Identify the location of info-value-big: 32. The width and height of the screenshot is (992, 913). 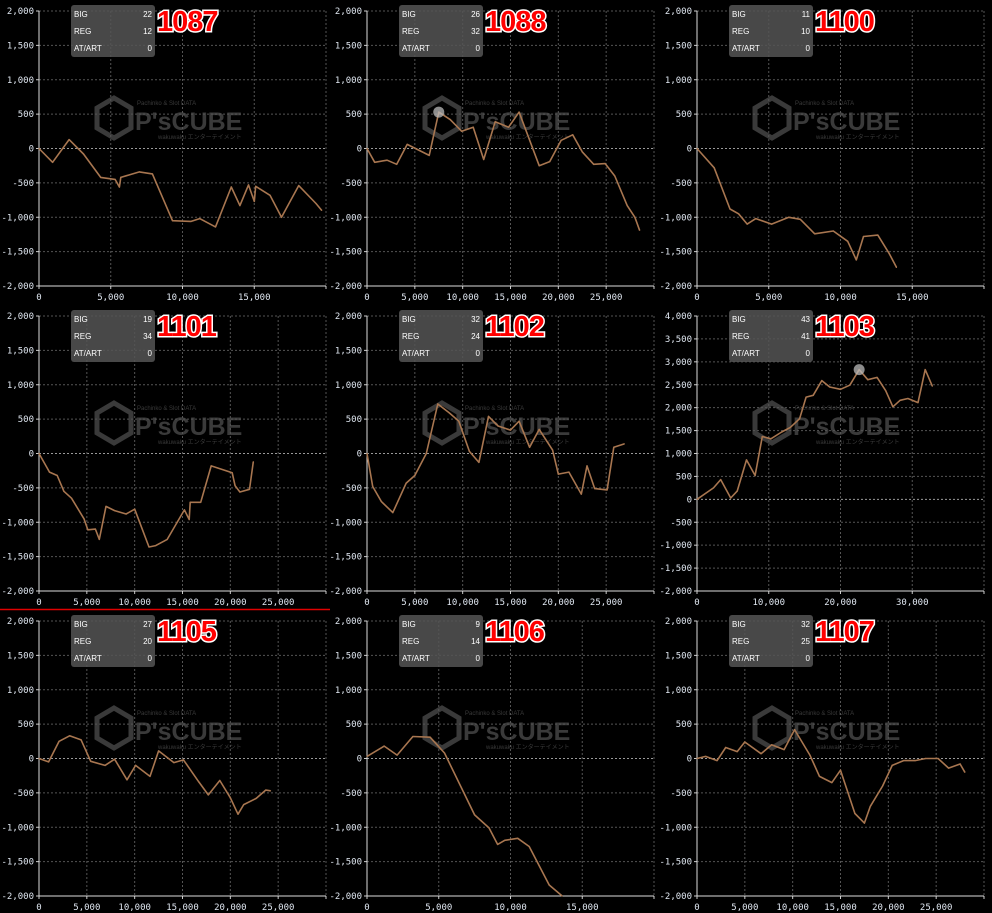
(475, 319).